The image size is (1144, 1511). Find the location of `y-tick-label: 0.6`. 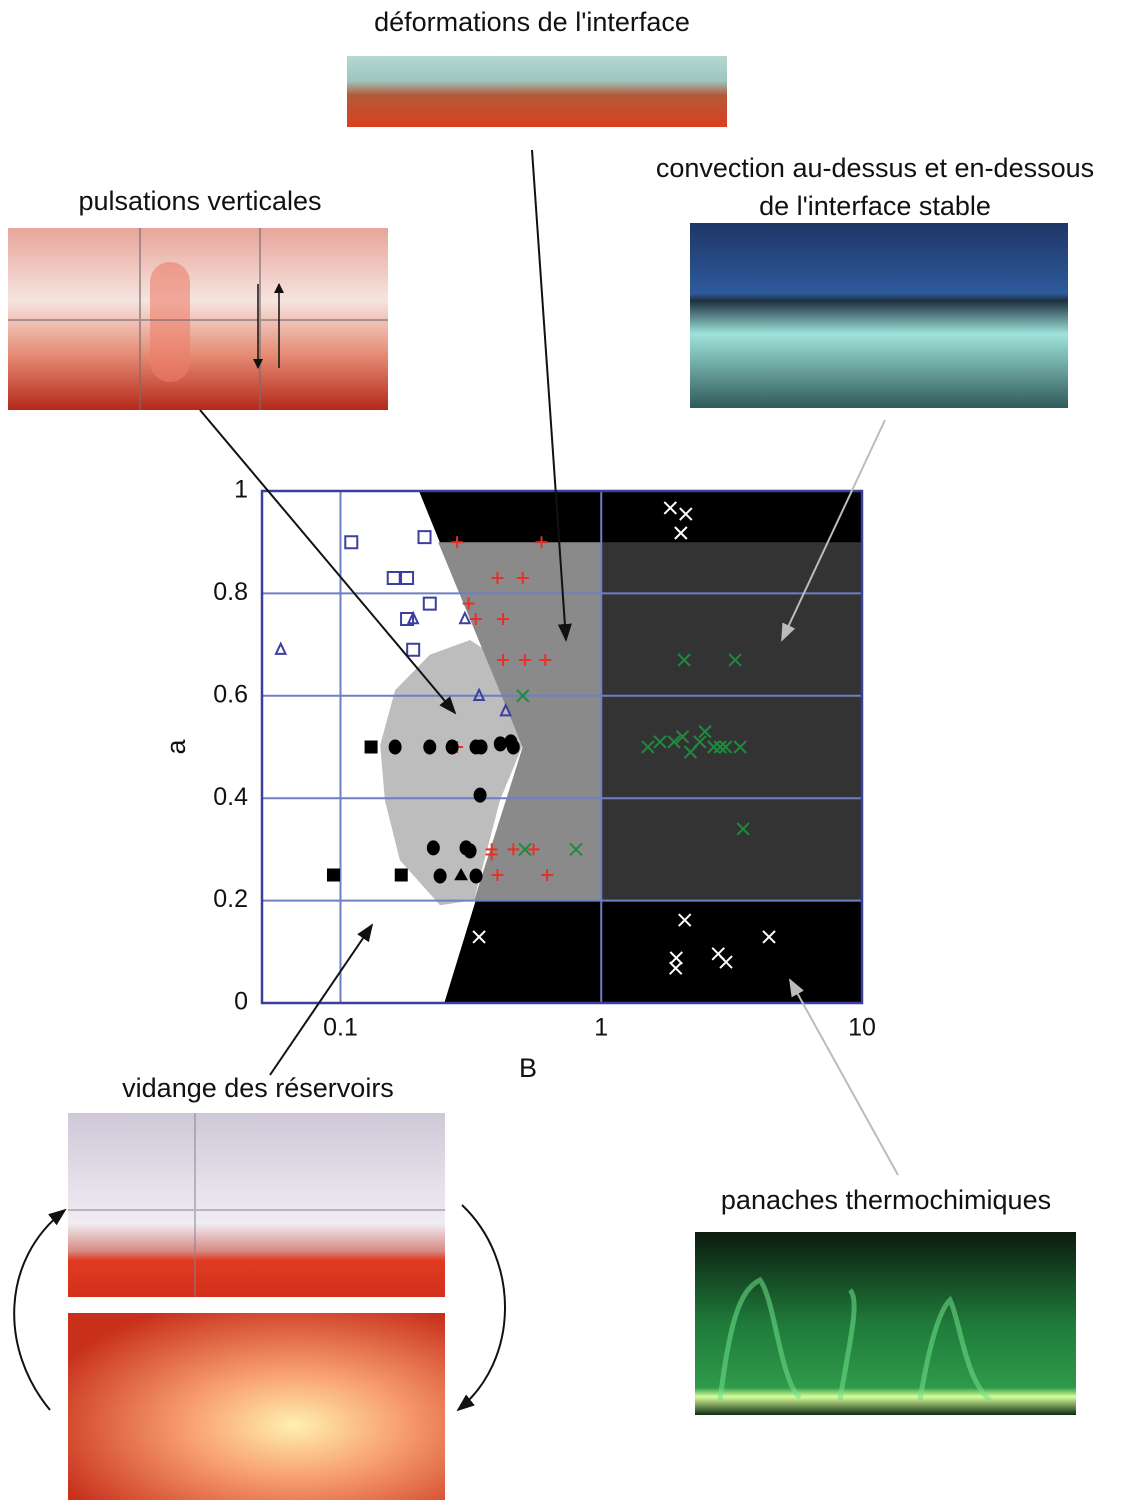

y-tick-label: 0.6 is located at coordinates (230, 694).